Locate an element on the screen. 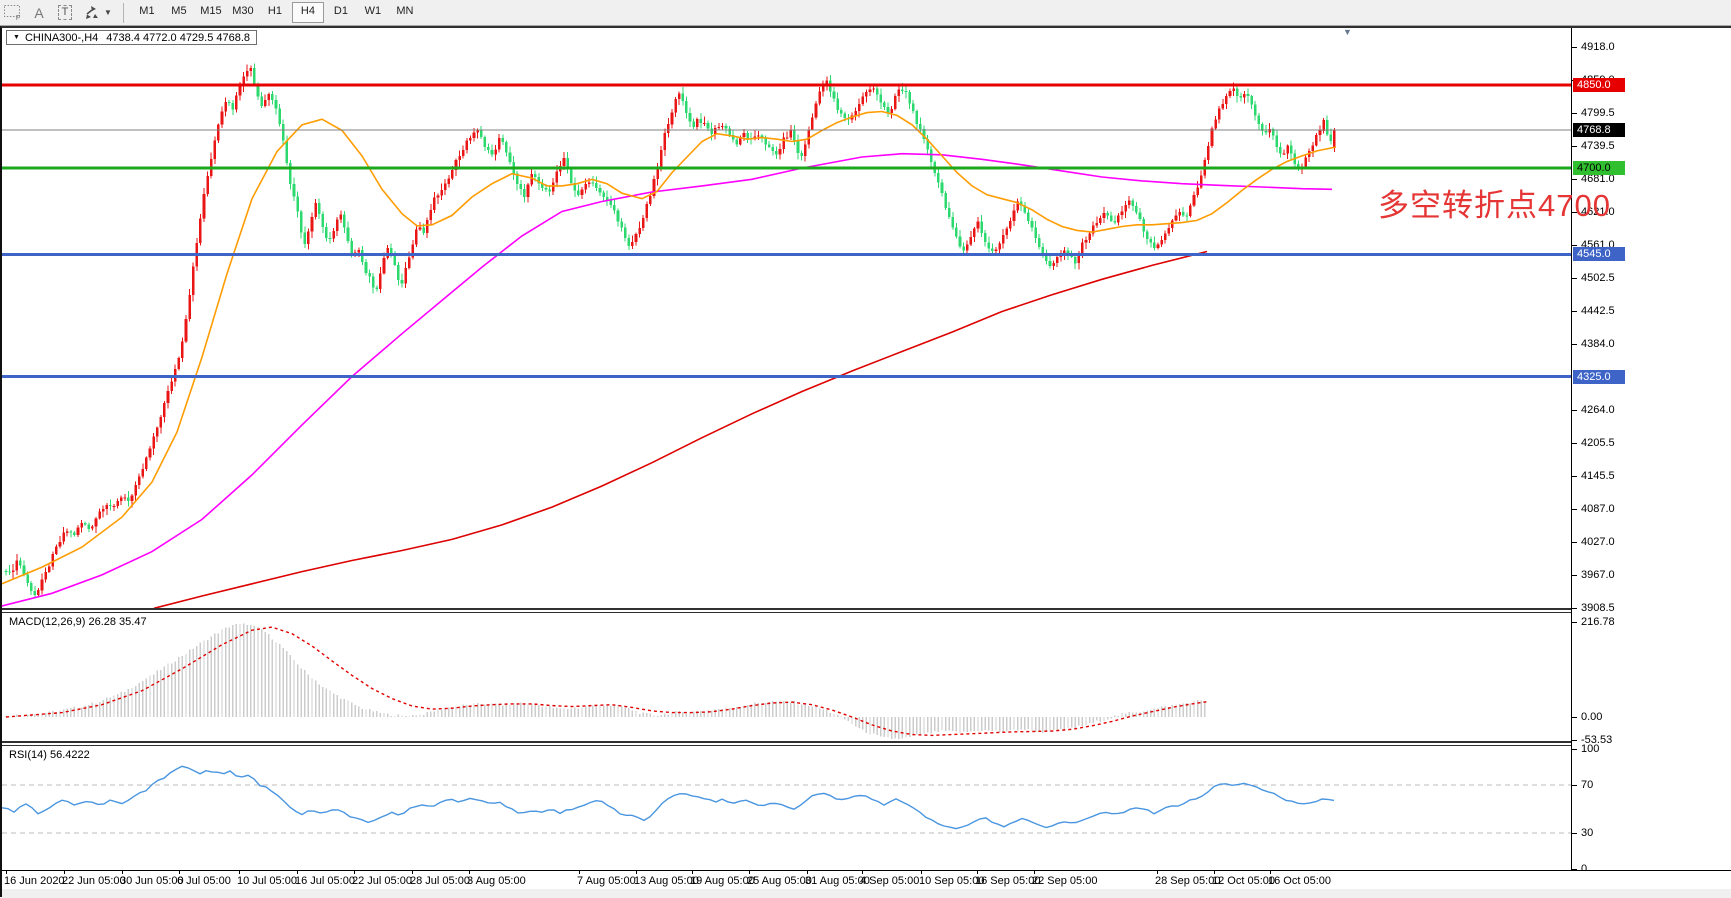 The width and height of the screenshot is (1731, 898). time-tick-label: 4 Sep 05:00 is located at coordinates (890, 881).